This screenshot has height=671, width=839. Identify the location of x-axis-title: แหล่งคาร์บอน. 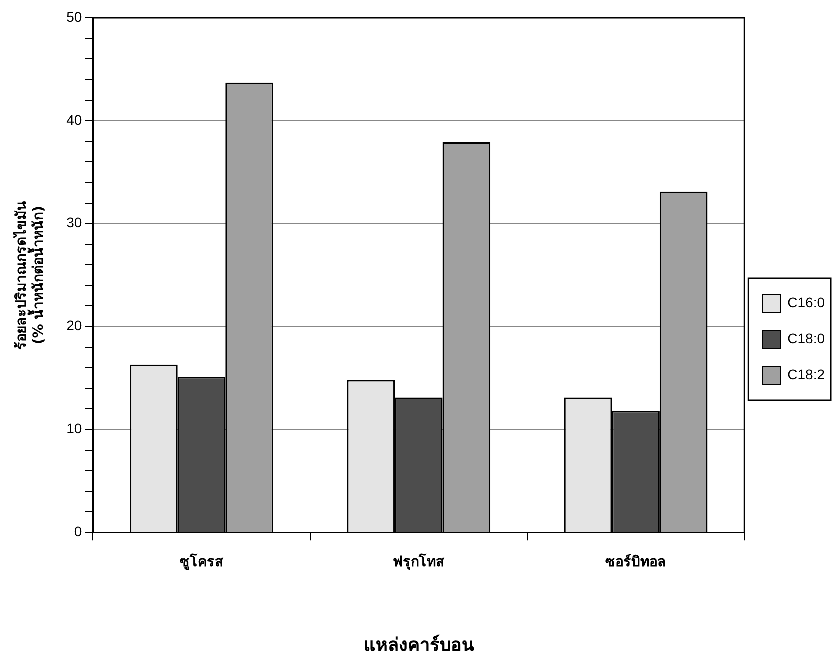
(419, 645).